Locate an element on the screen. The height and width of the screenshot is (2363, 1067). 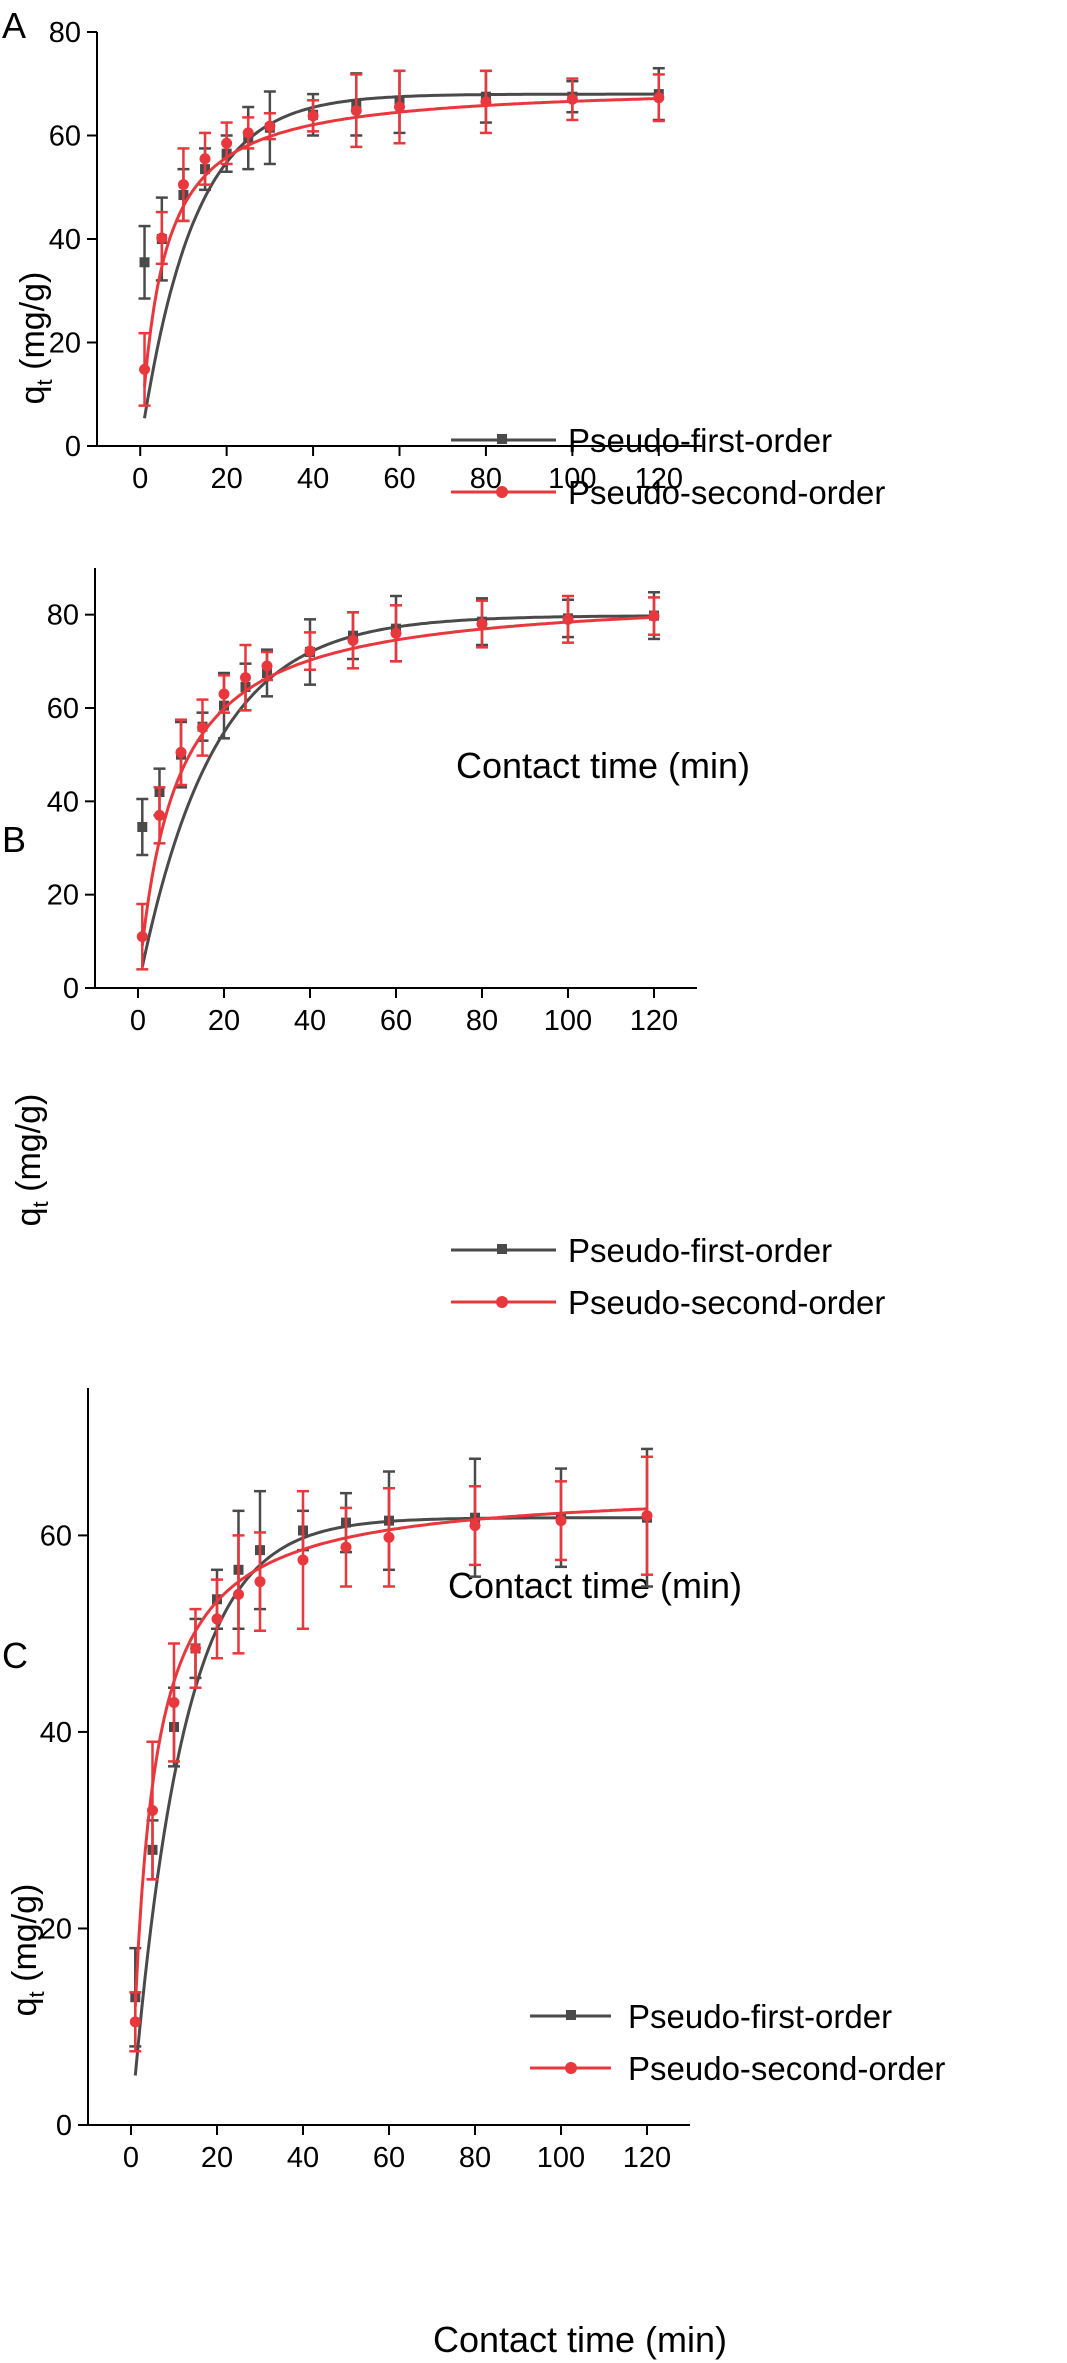
panel-b-x-tick-label: 60 is located at coordinates (396, 1021).